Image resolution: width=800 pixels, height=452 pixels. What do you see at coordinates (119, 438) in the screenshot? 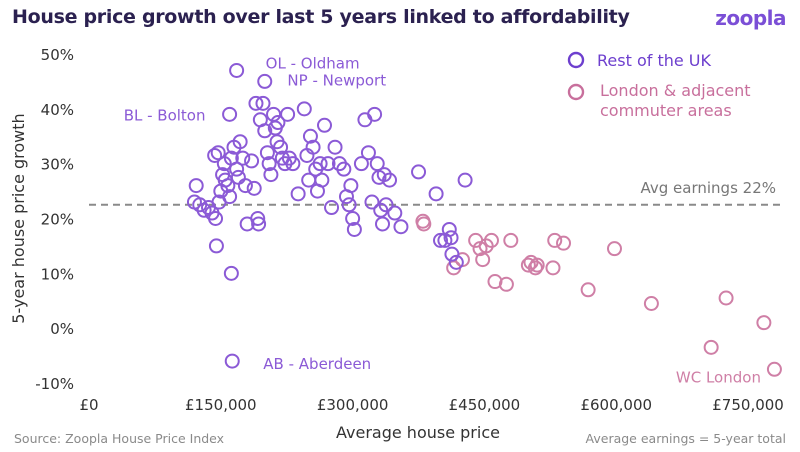
I see `source-note: Source: Zoopla House Price Index` at bounding box center [119, 438].